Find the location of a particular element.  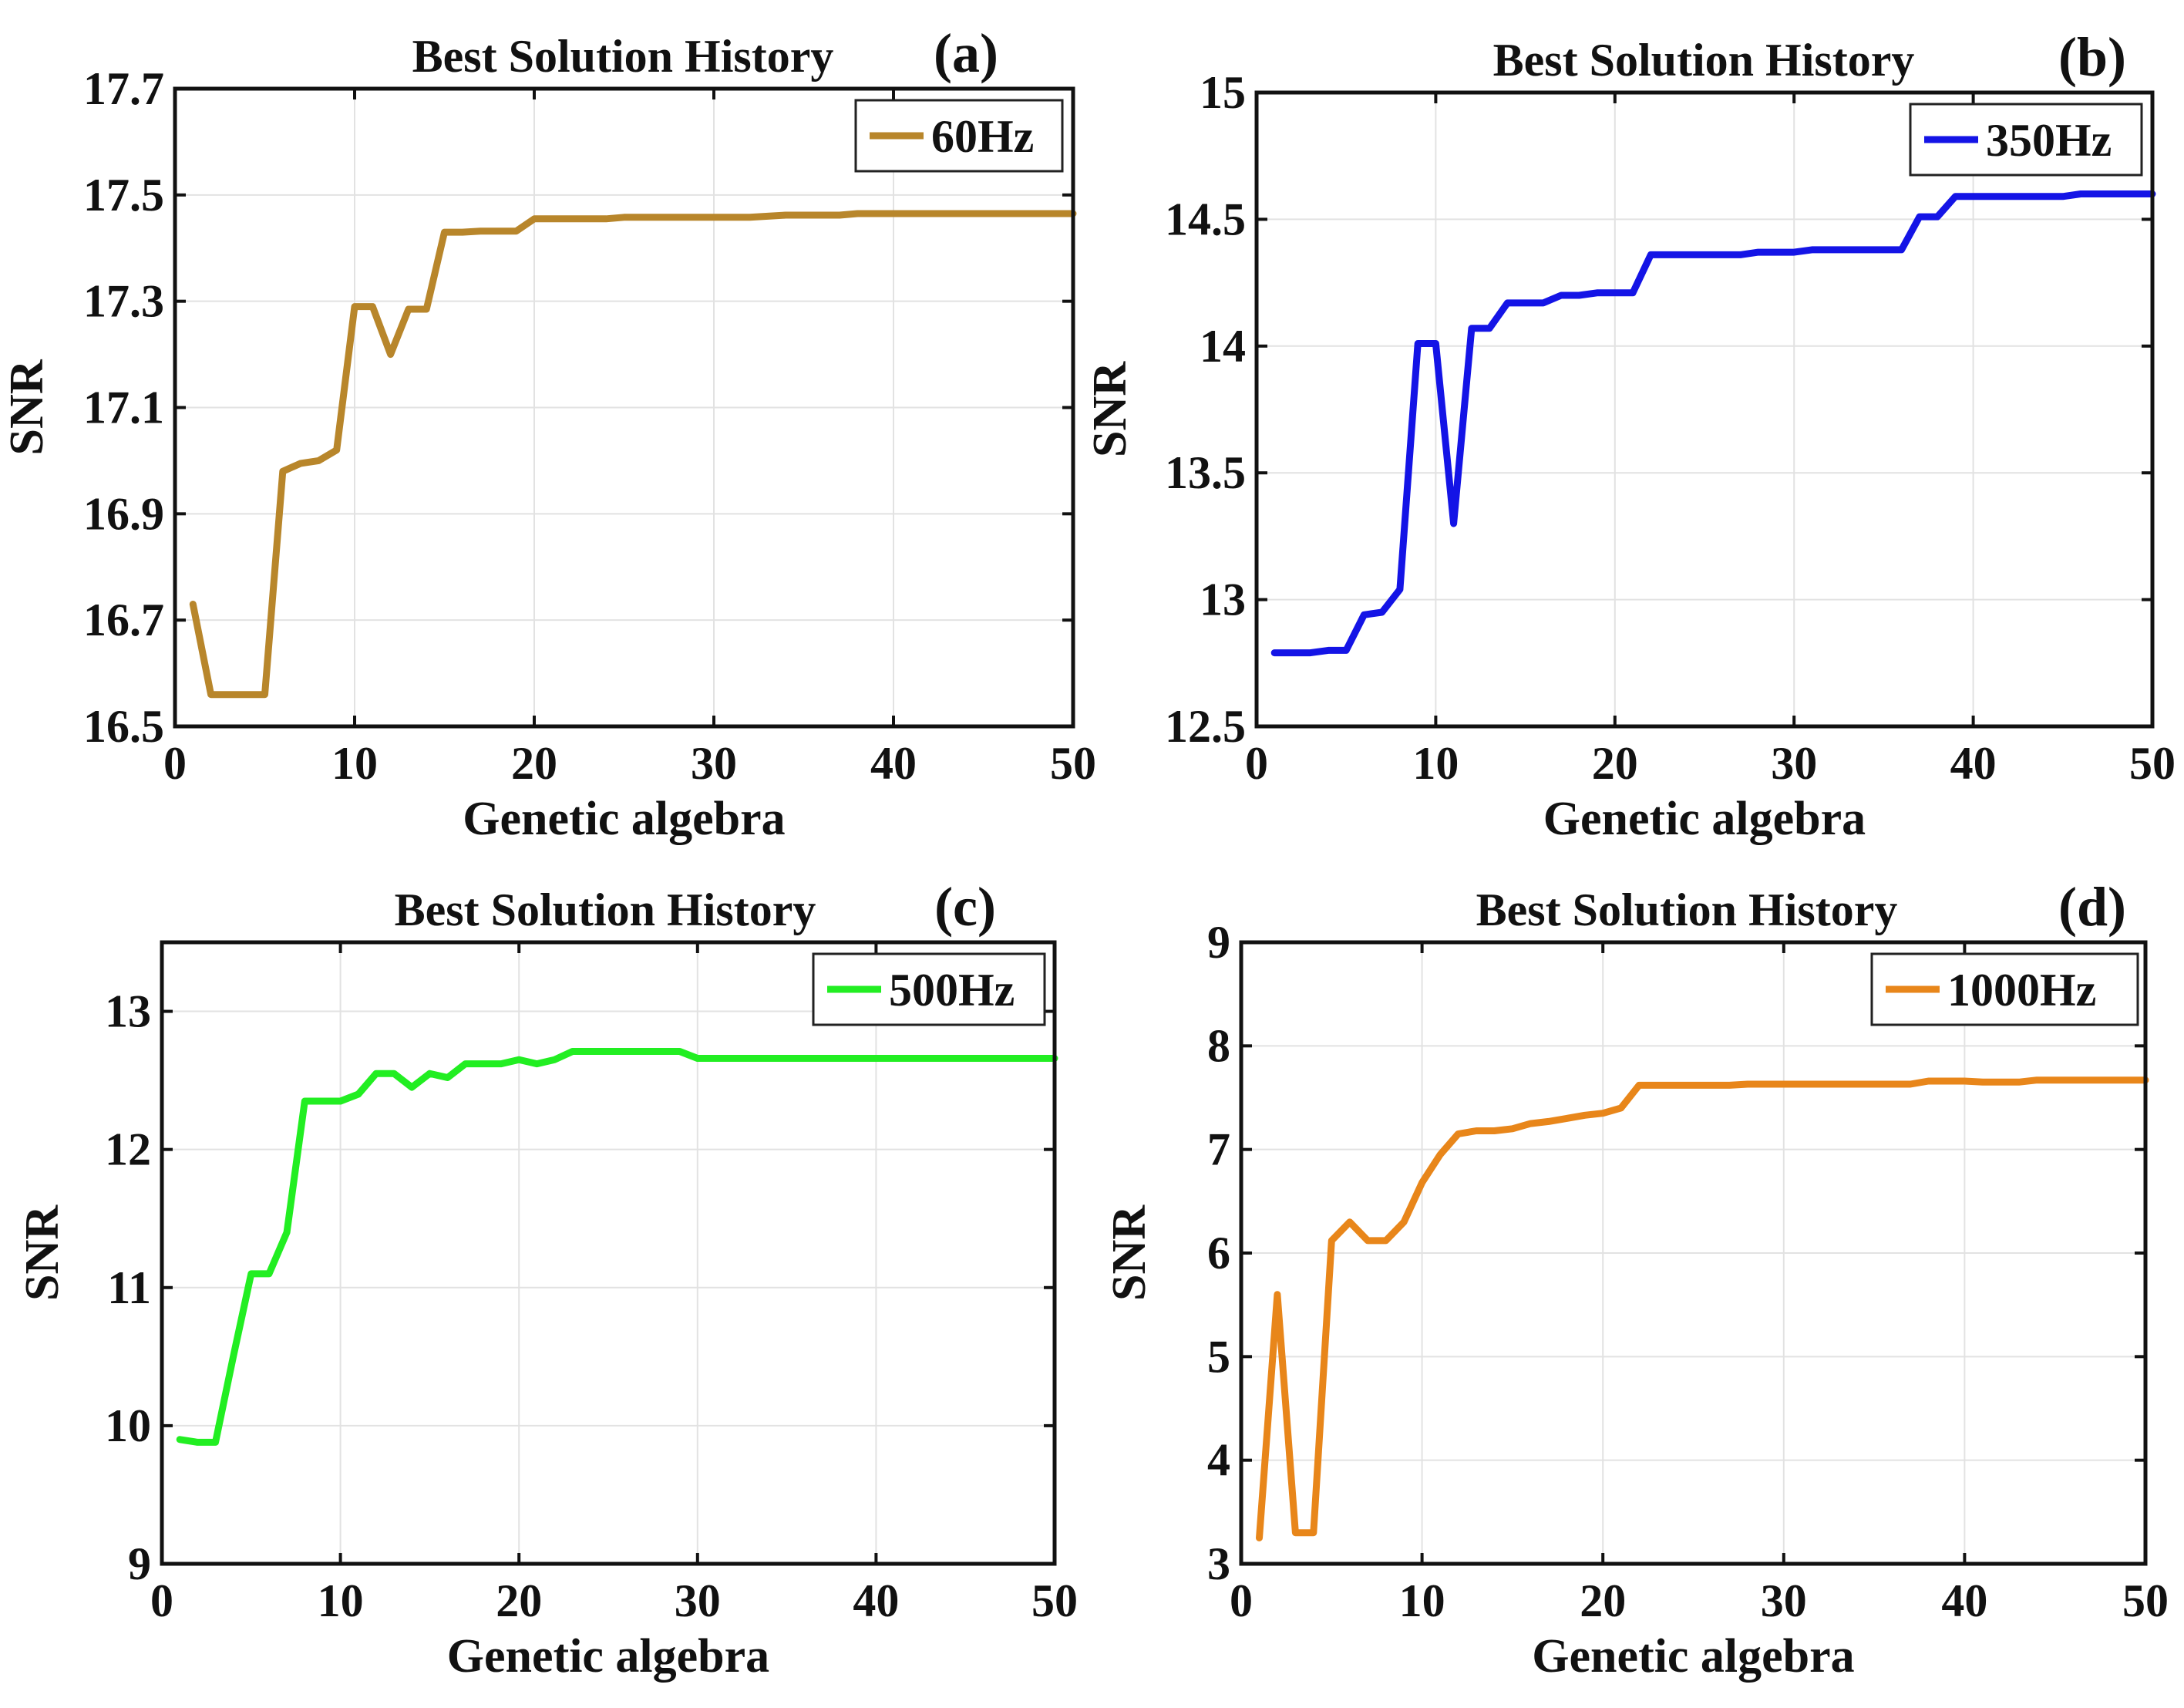

y-tick-label: 17.5 is located at coordinates (123, 195).